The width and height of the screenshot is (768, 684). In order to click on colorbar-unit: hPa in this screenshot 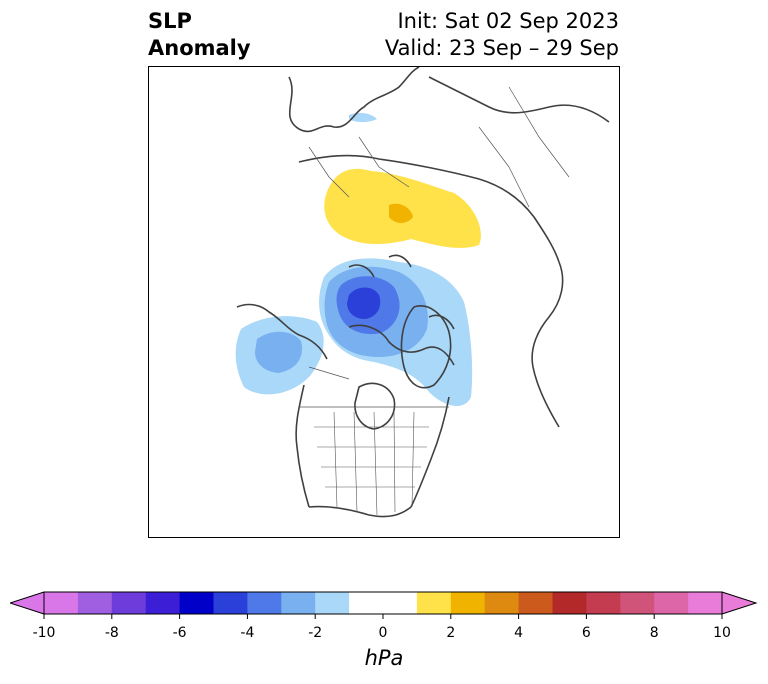, I will do `click(384, 658)`.